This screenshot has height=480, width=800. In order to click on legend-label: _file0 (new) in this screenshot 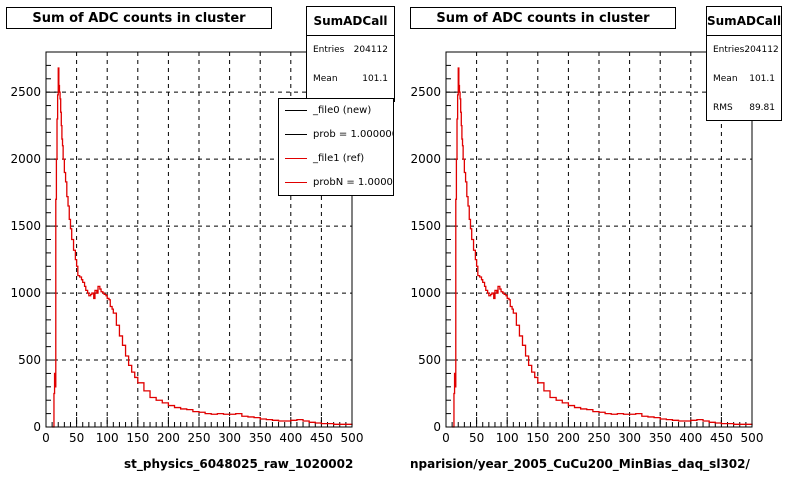, I will do `click(342, 110)`.